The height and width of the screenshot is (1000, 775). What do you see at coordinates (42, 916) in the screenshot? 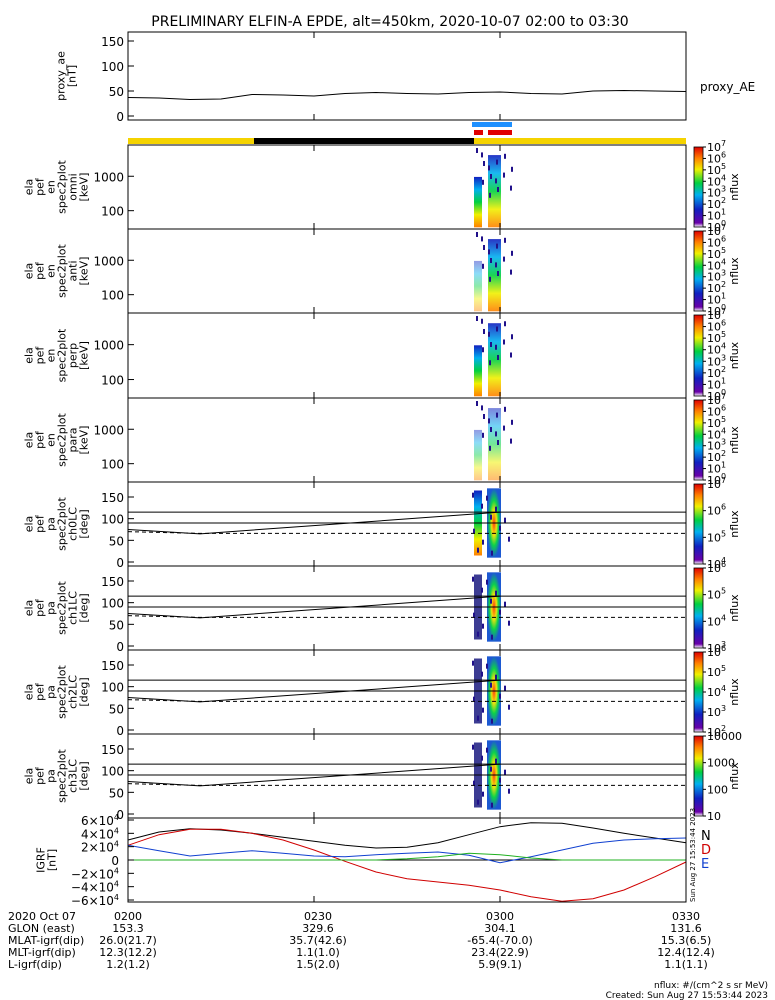
I see `footer-row-label: 2020 Oct 07` at bounding box center [42, 916].